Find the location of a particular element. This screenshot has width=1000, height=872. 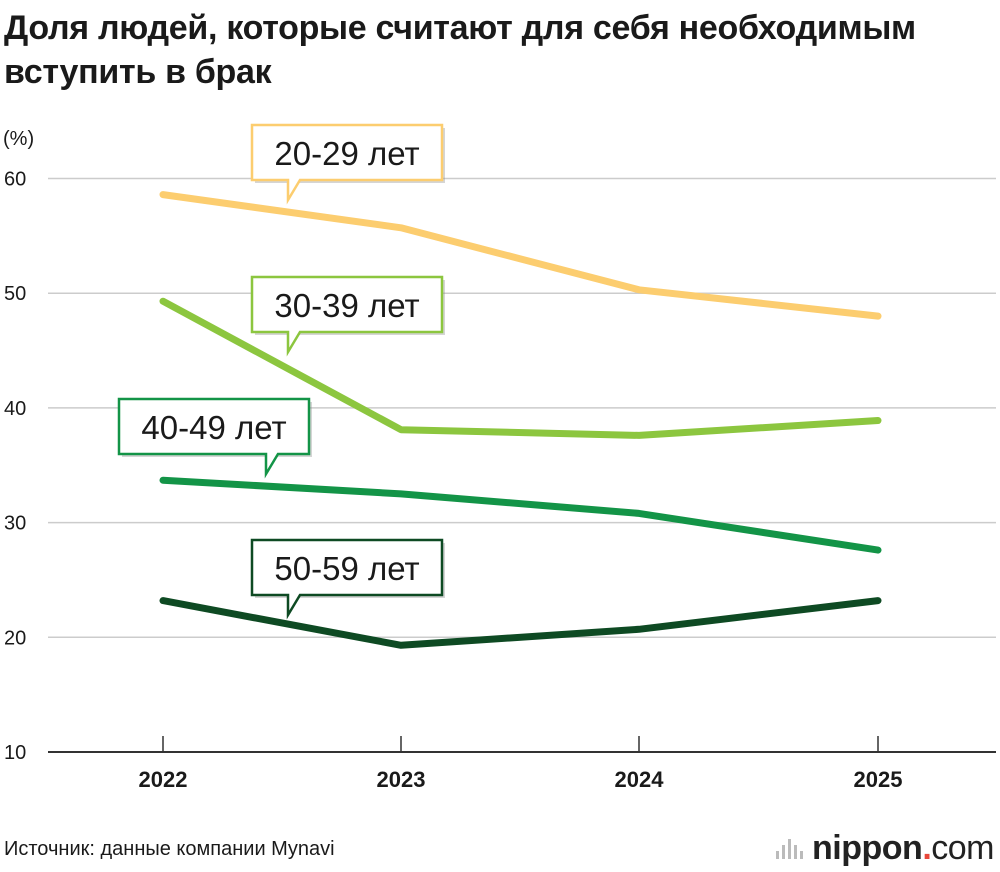

series-callout-3: 50-59 лет is located at coordinates (347, 579).